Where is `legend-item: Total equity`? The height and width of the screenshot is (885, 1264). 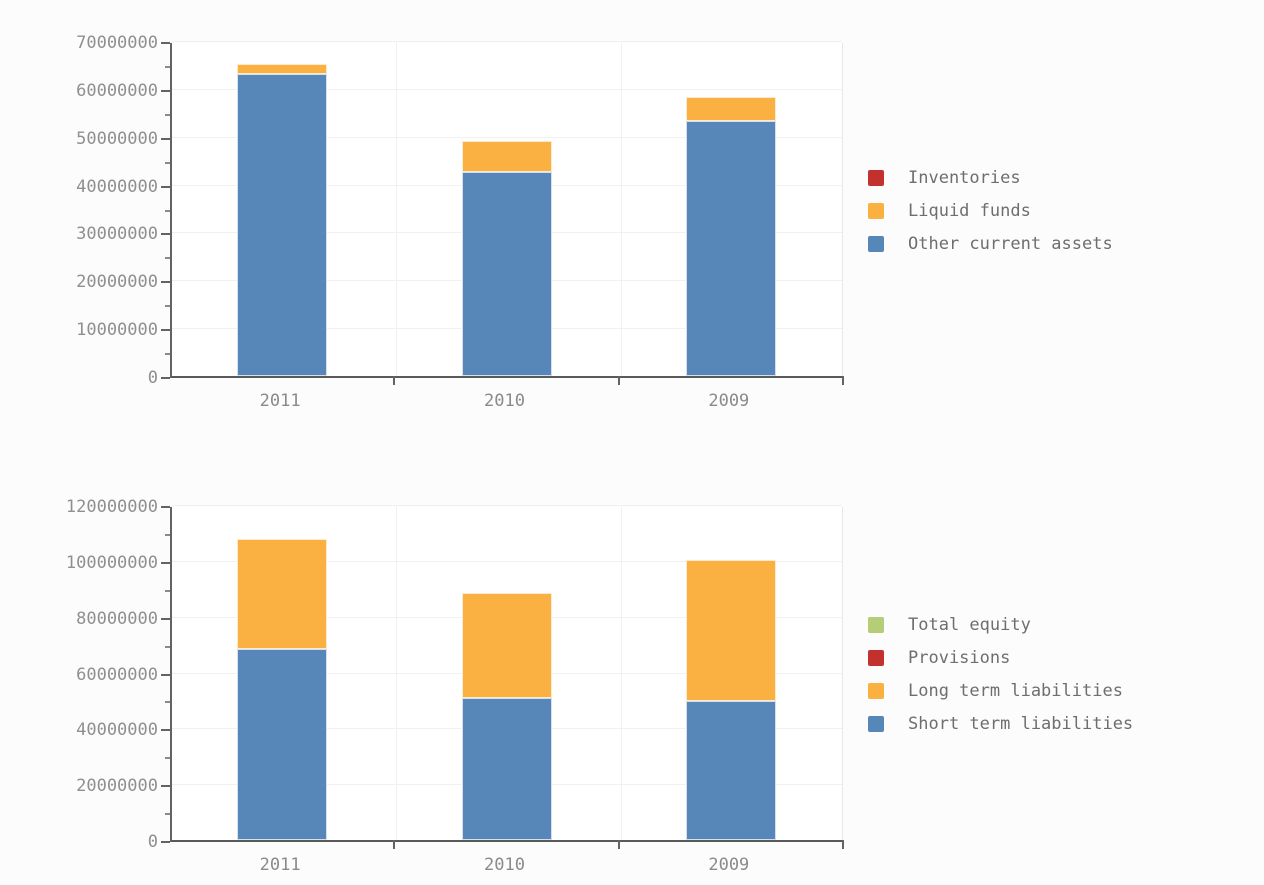
legend-item: Total equity is located at coordinates (1013, 625).